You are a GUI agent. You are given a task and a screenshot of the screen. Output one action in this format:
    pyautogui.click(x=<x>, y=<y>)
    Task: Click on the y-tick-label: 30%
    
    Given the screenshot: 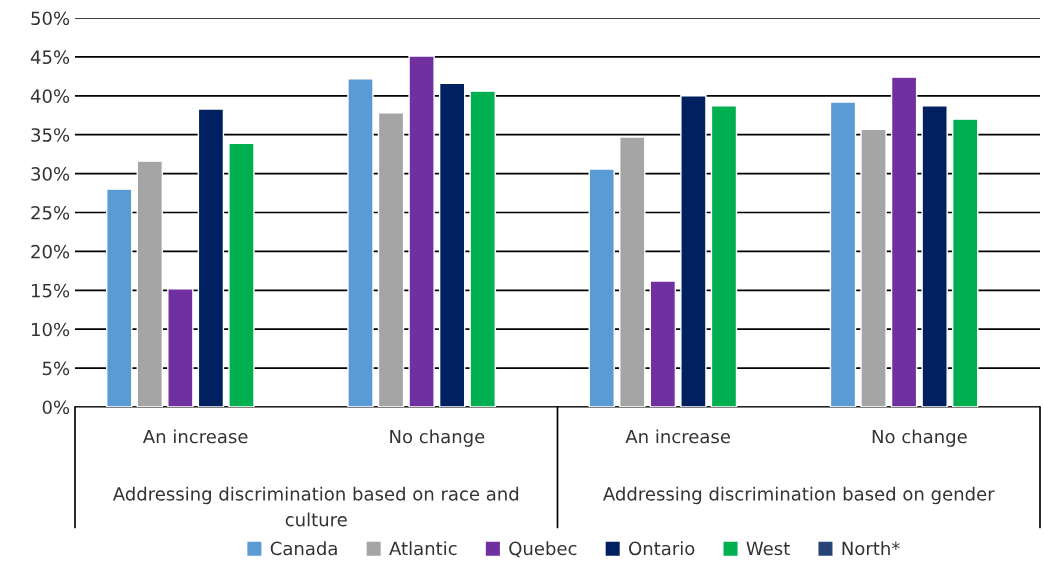 What is the action you would take?
    pyautogui.click(x=50, y=174)
    